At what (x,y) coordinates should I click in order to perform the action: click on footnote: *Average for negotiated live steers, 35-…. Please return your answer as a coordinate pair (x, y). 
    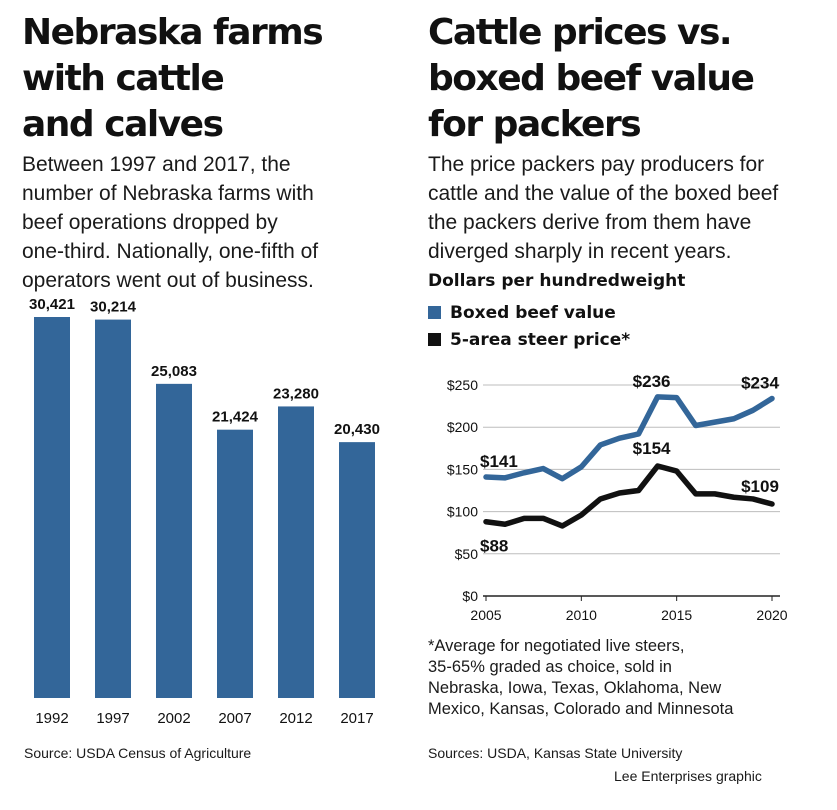
    Looking at the image, I should click on (581, 677).